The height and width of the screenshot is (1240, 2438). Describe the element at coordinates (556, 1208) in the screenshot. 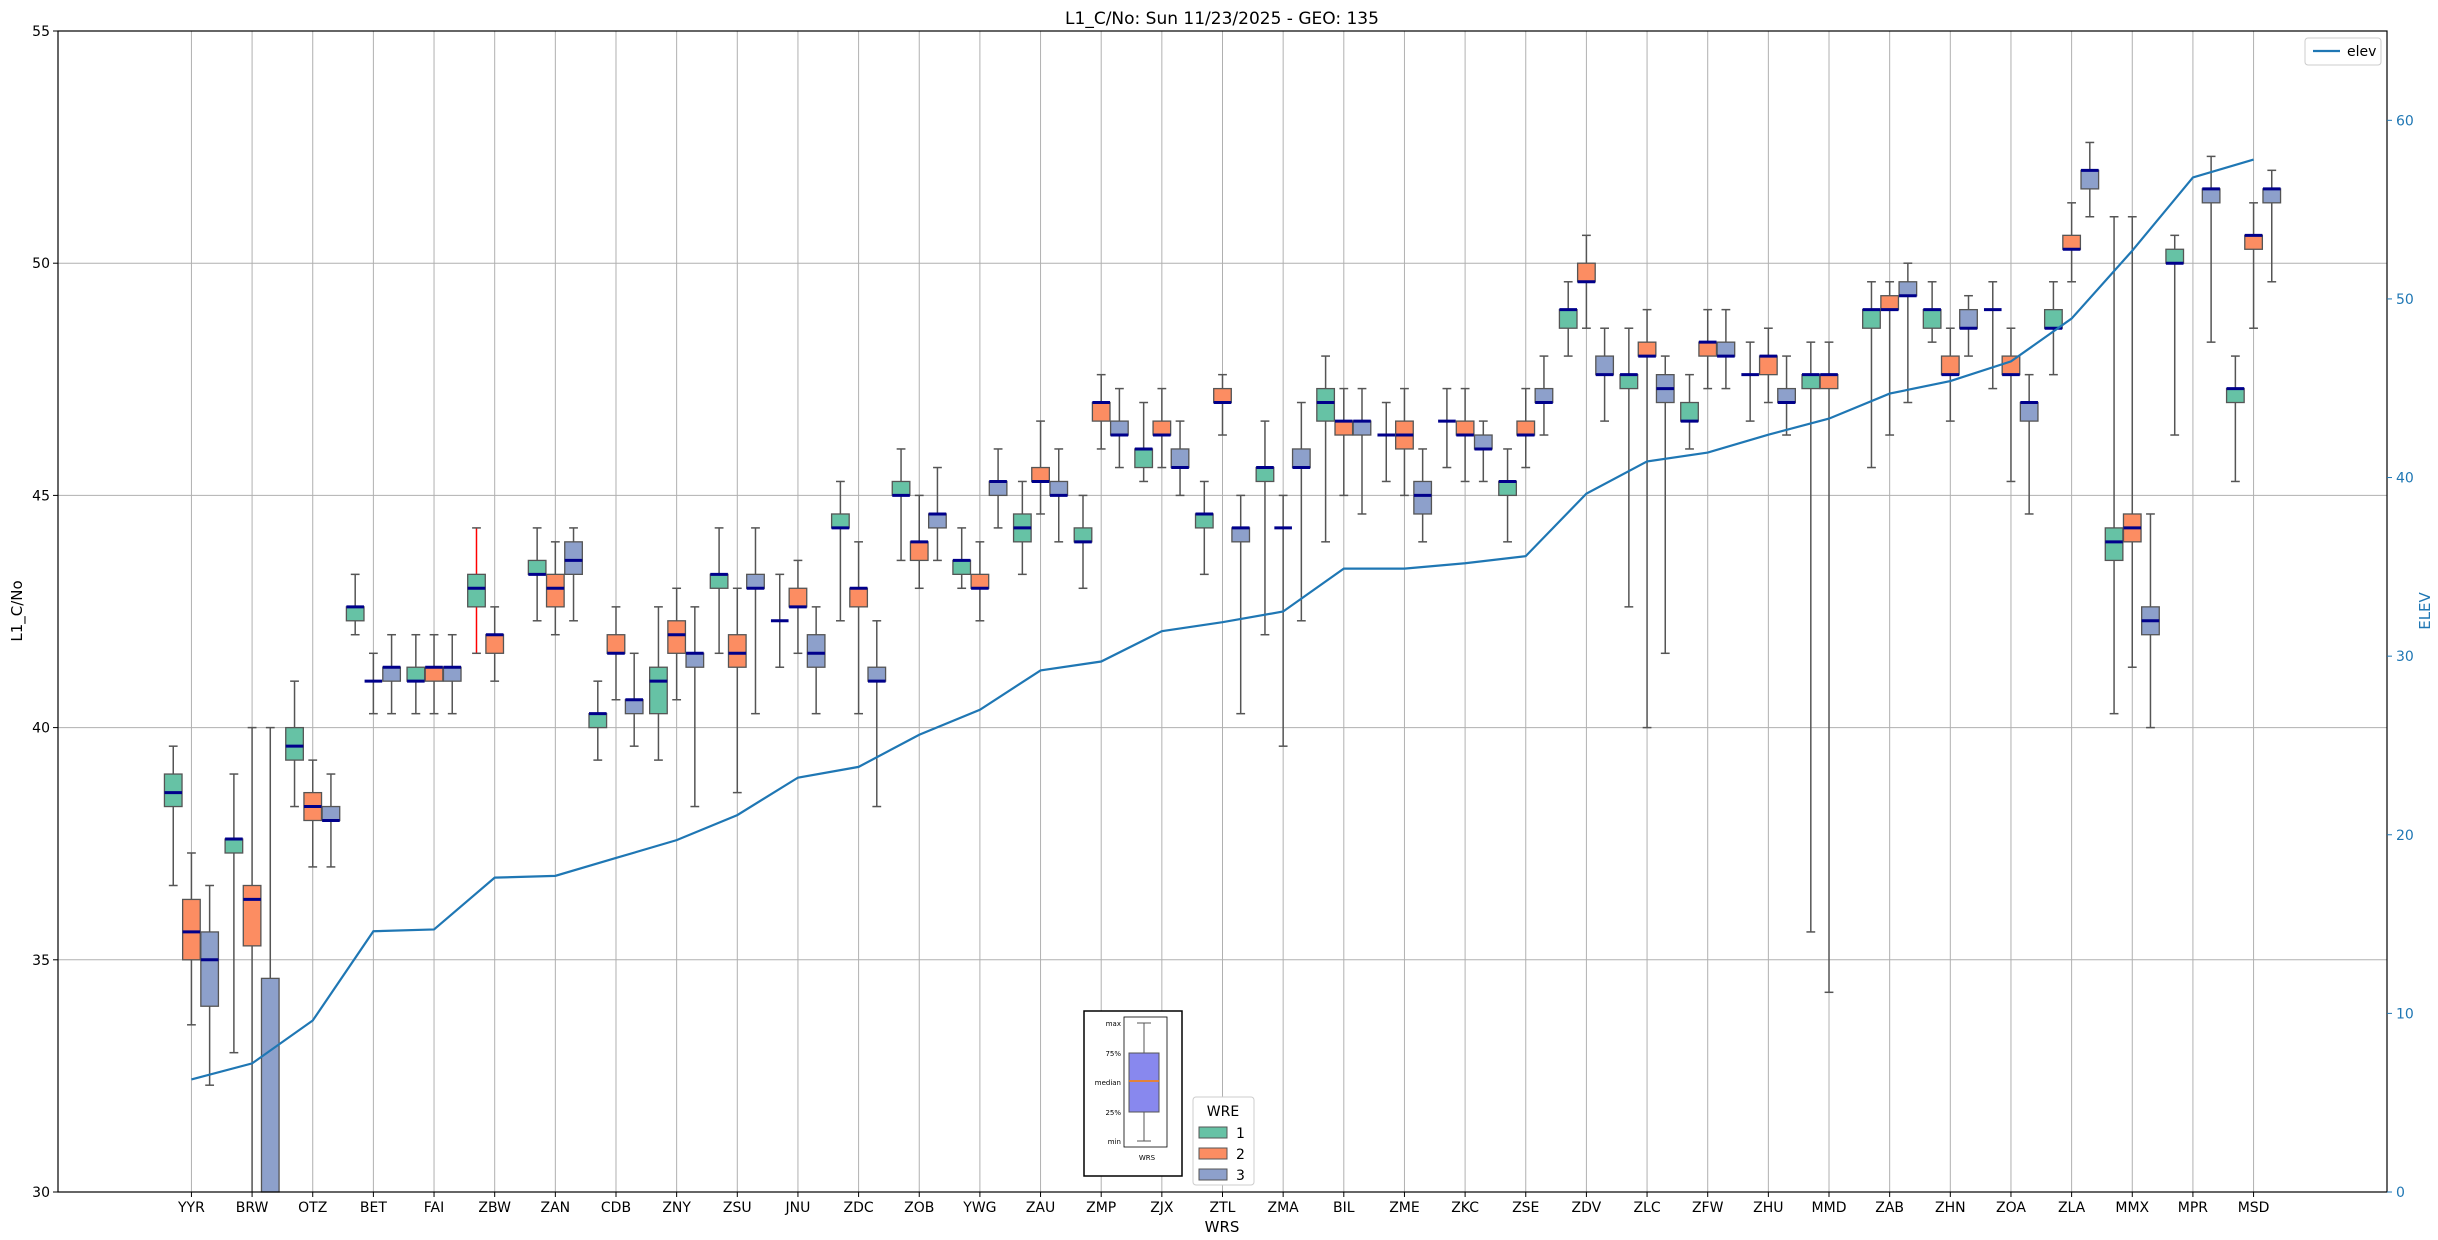

I see `x-tick-label: ZAN` at that location.